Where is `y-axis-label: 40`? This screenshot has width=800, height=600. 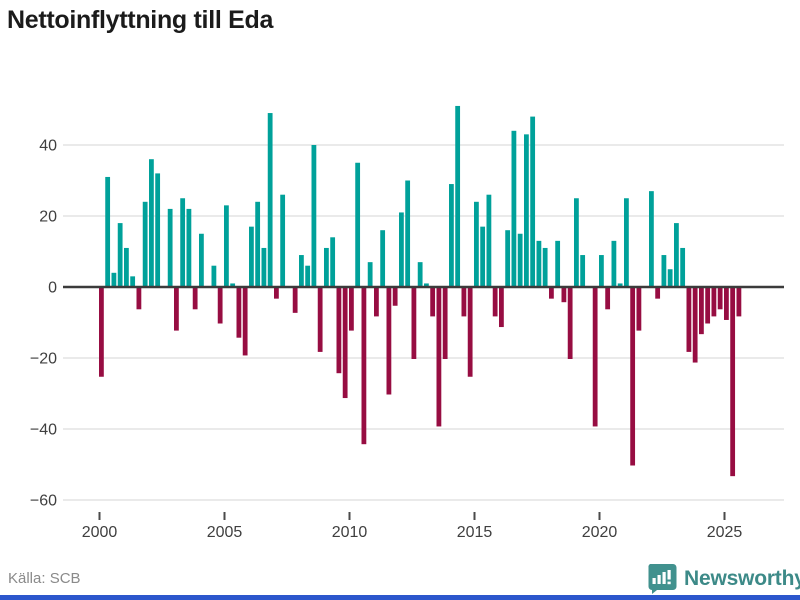 y-axis-label: 40 is located at coordinates (48, 146).